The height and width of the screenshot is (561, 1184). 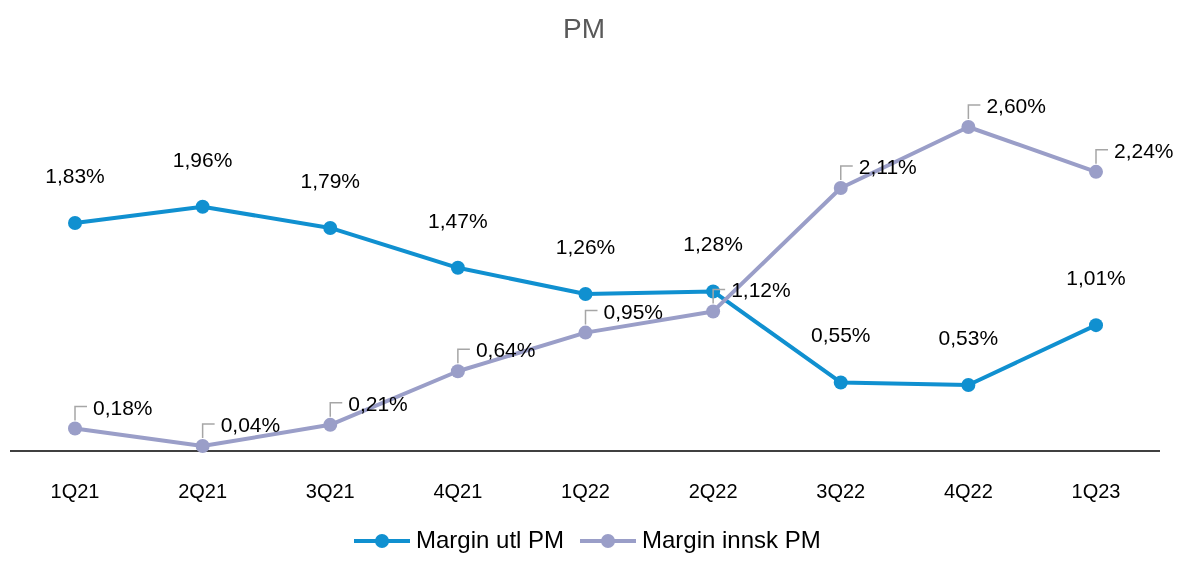 What do you see at coordinates (250, 425) in the screenshot?
I see `data-label: 0,04%` at bounding box center [250, 425].